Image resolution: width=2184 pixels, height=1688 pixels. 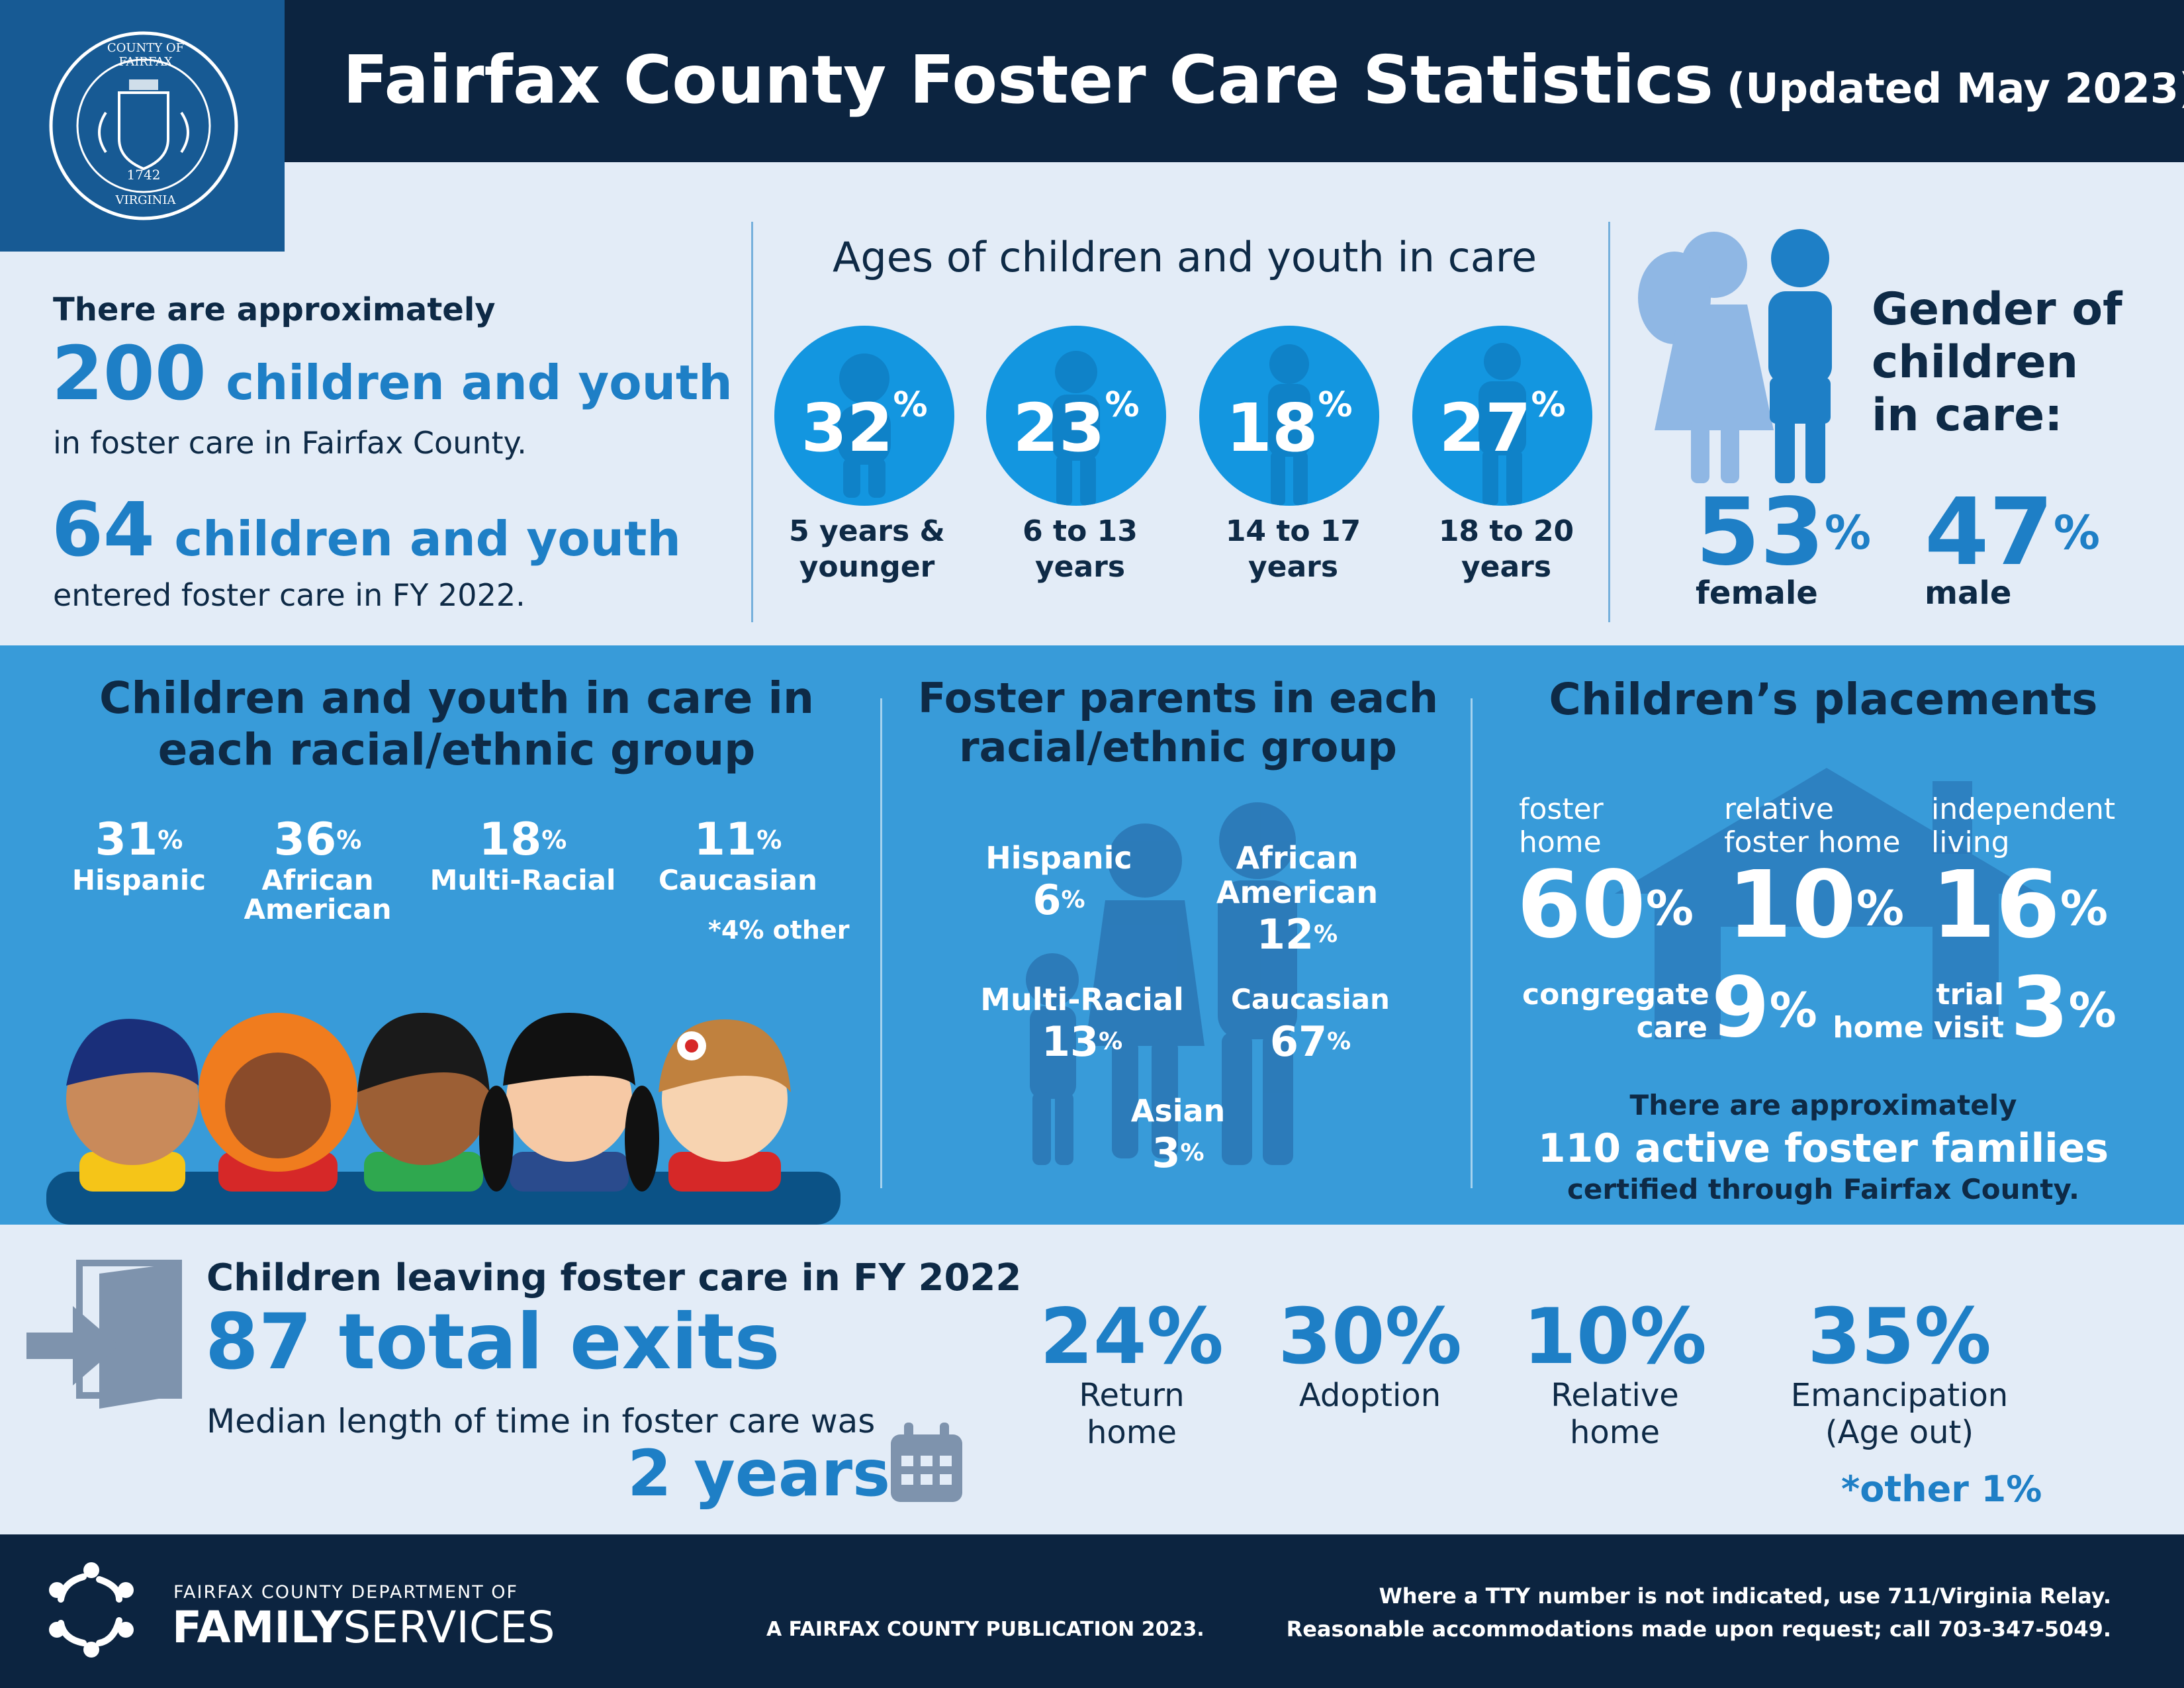 I want to click on parents-caucasian: Caucasian 67%, so click(x=1310, y=1024).